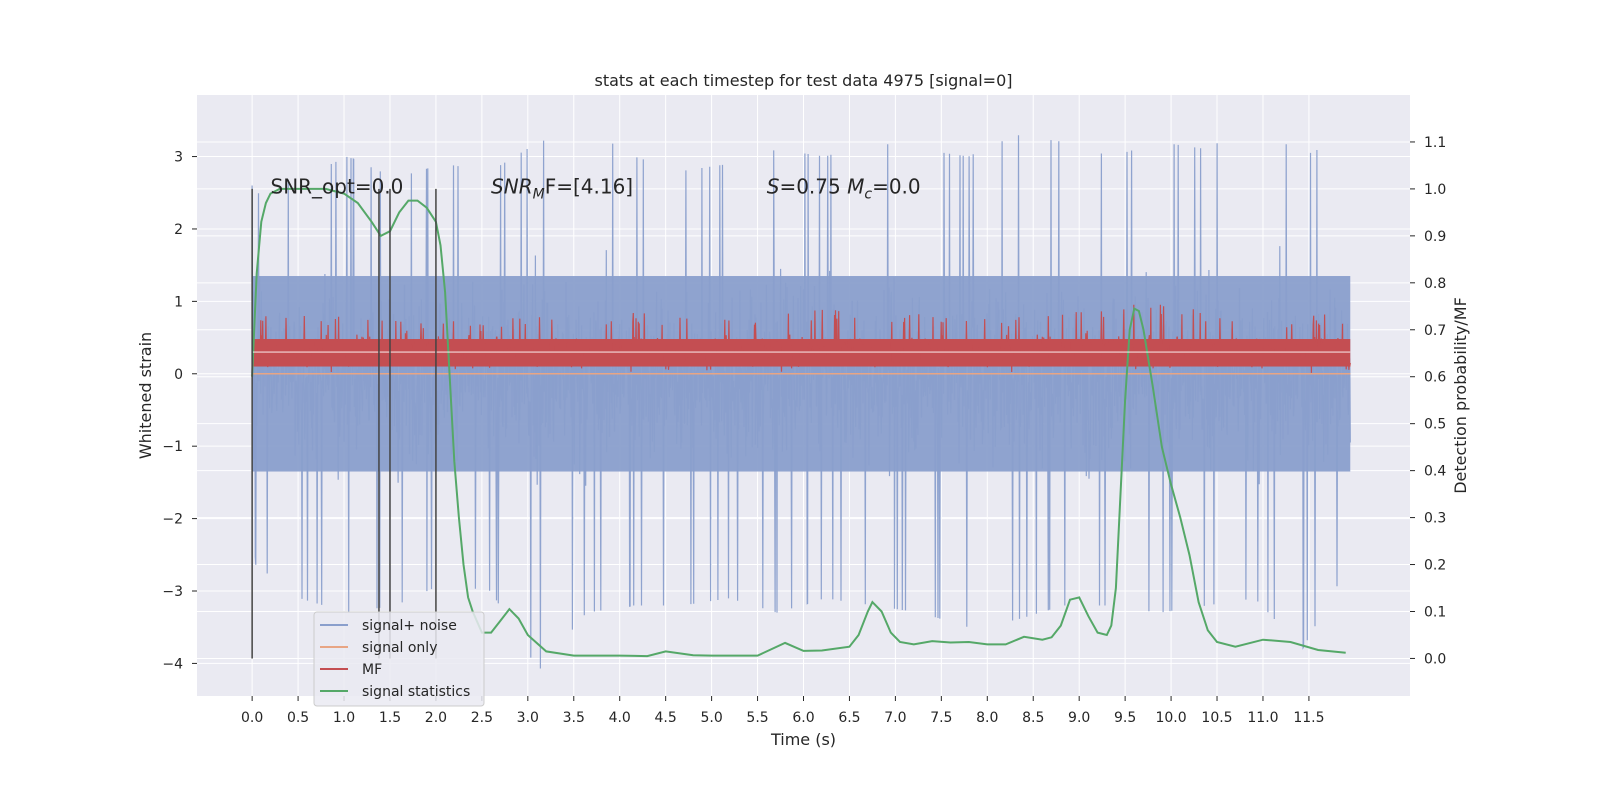 This screenshot has height=800, width=1600. I want to click on x-tick-label: 1.5, so click(390, 718).